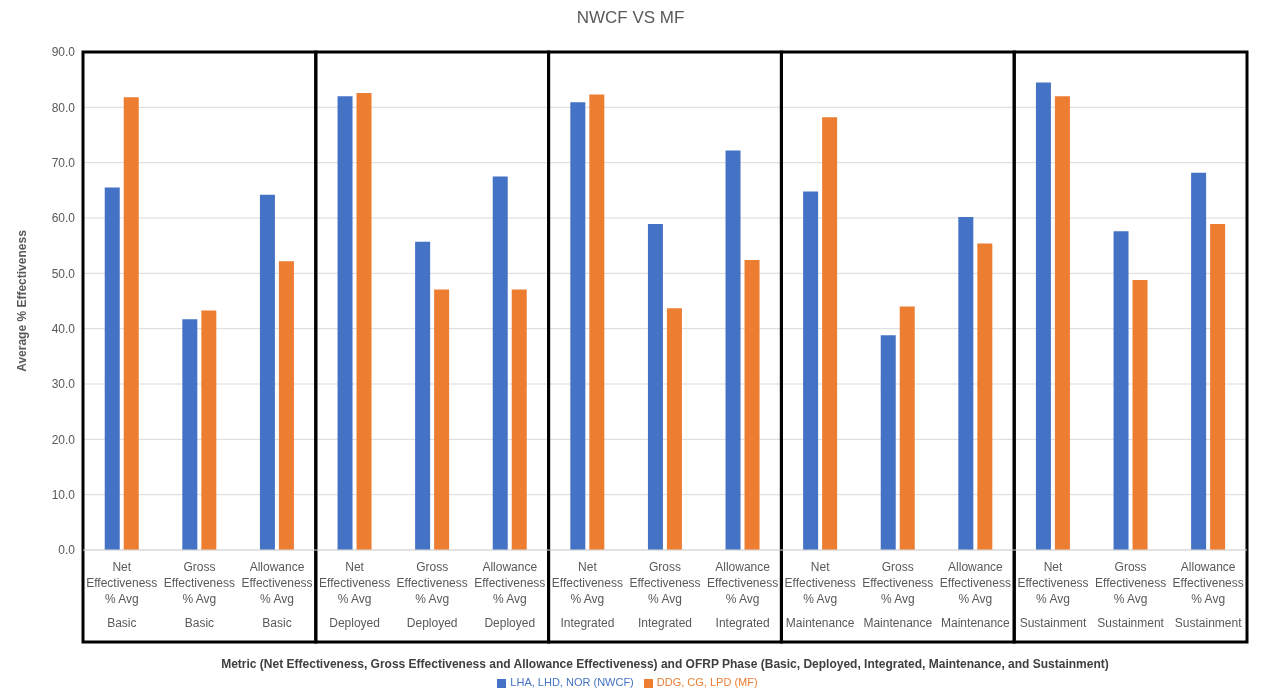 The width and height of the screenshot is (1261, 698). I want to click on x-tick-label: Gross Effectiveness % Avg Integrated, so click(665, 595).